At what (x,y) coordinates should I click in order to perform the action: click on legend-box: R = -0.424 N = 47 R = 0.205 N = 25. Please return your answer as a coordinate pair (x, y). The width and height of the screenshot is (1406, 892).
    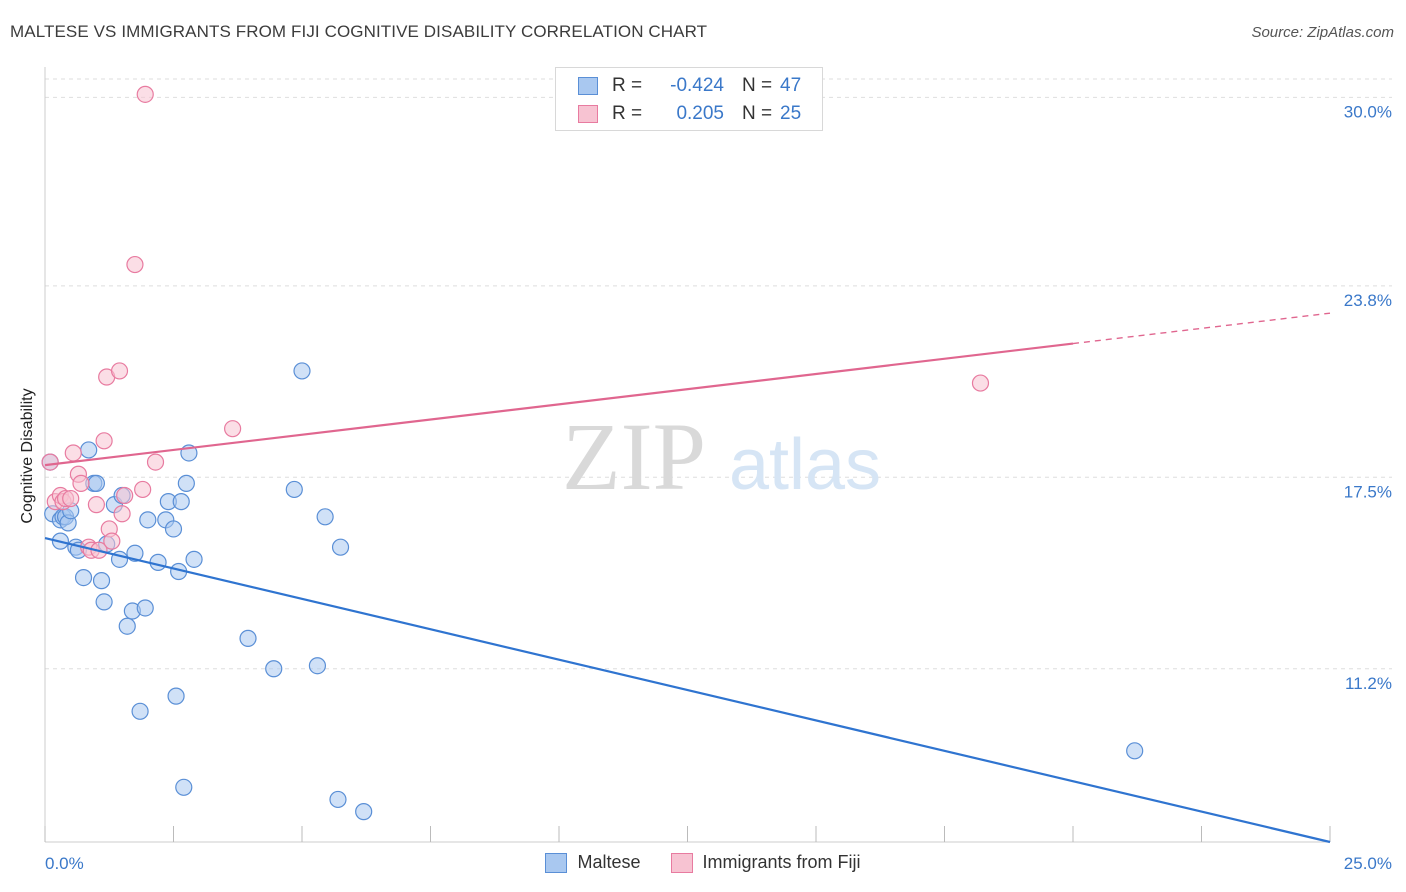
    Looking at the image, I should click on (689, 99).